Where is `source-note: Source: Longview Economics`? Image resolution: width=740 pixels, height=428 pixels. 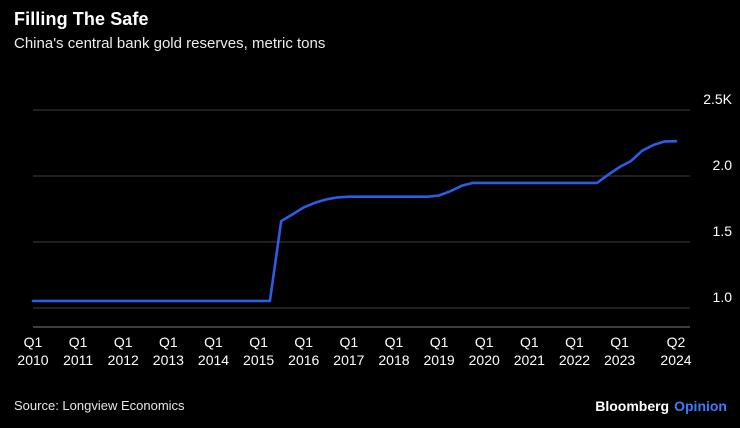 source-note: Source: Longview Economics is located at coordinates (99, 405).